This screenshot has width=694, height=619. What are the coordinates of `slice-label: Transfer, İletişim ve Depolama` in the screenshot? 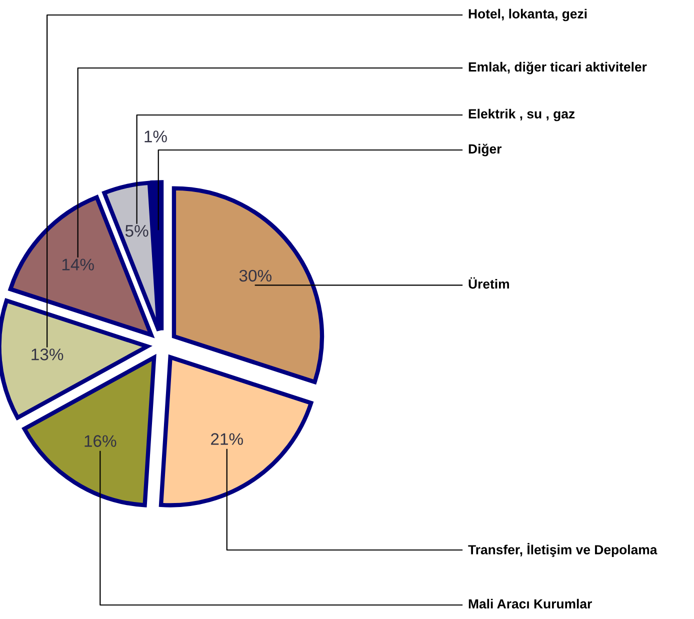 It's located at (563, 550).